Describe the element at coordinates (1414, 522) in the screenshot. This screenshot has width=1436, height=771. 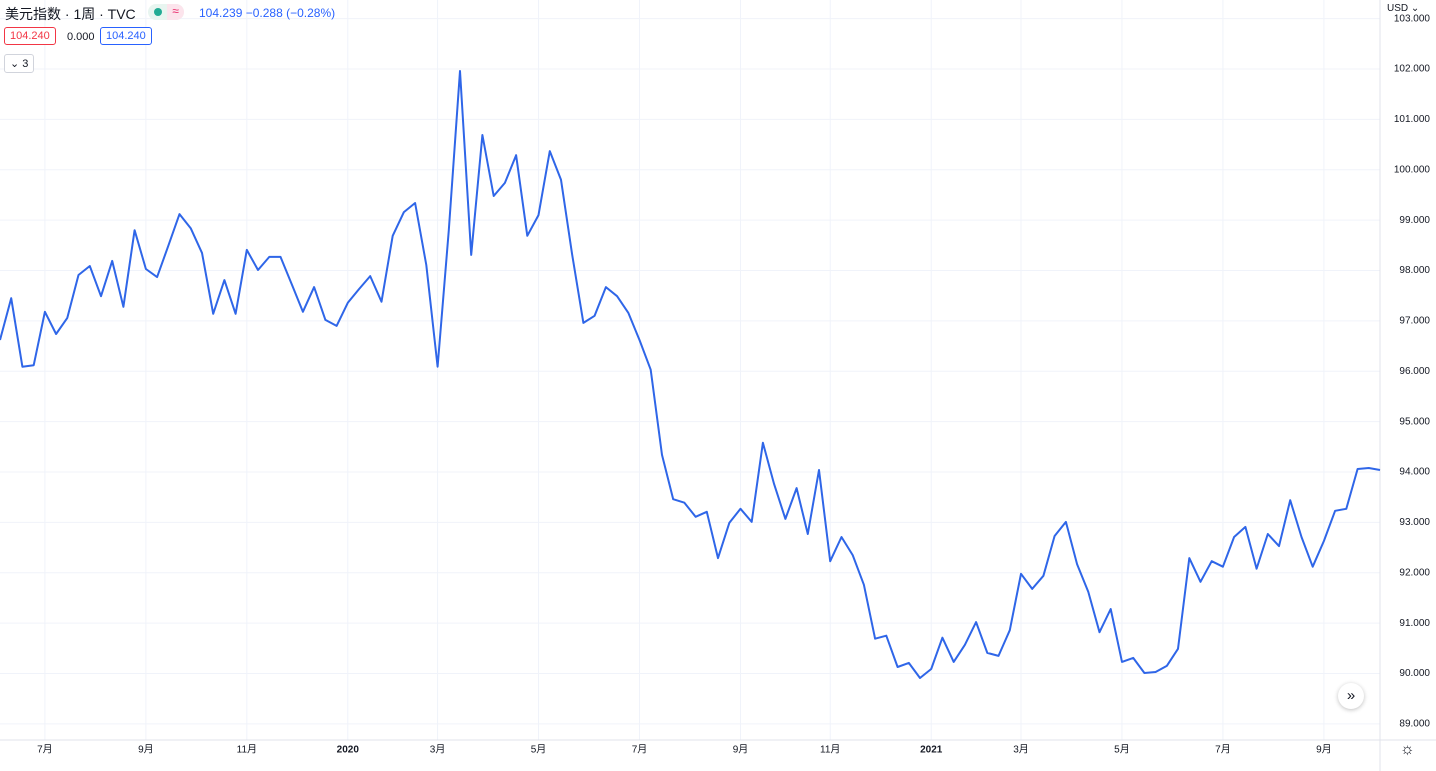
I see `y-tick-label: 93.000` at that location.